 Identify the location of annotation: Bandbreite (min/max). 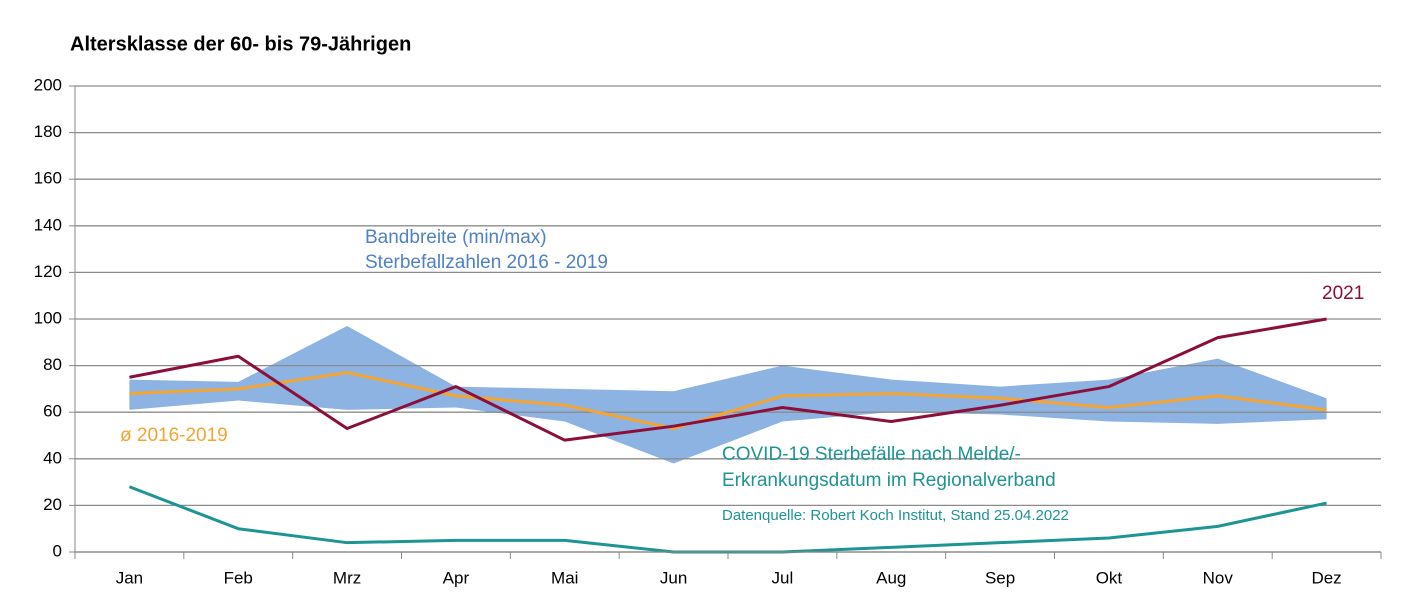
(456, 237).